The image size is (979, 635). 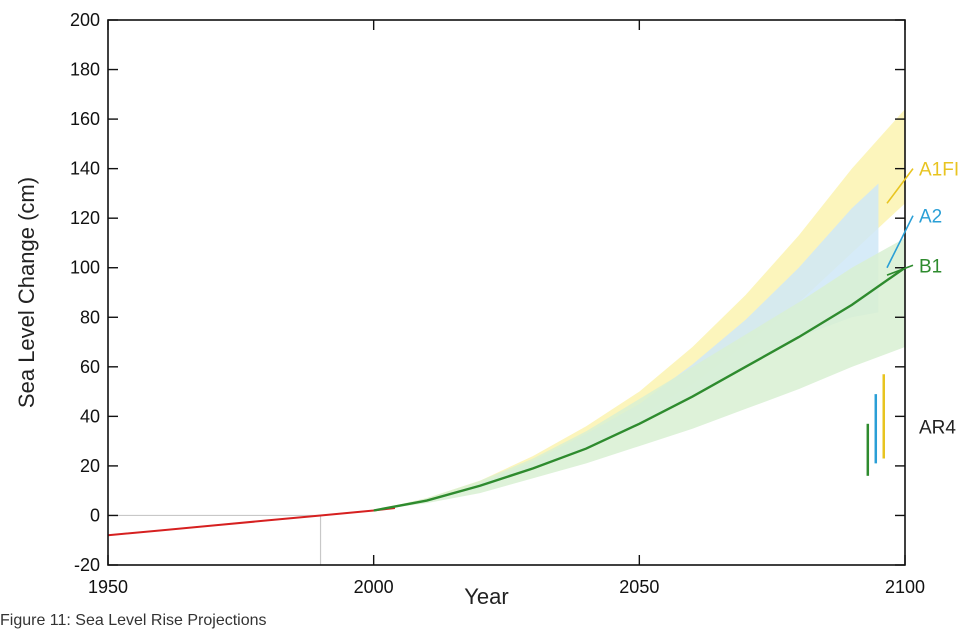 I want to click on y-tick-label: 140, so click(x=85, y=169).